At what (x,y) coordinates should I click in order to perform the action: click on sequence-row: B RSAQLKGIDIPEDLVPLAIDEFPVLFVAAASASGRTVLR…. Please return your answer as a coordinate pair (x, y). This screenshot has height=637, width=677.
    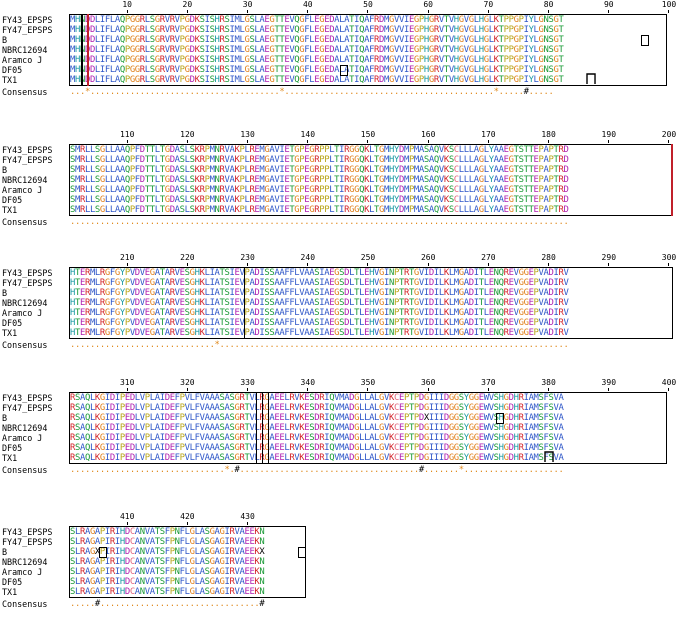
    Looking at the image, I should click on (338, 418).